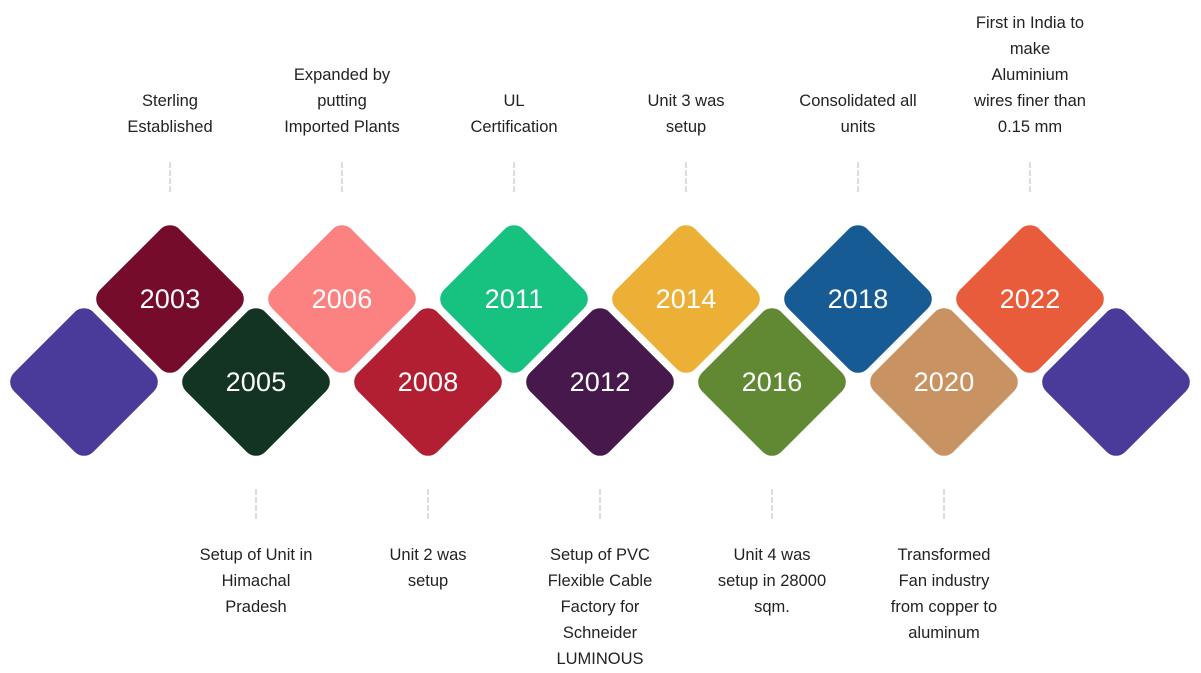 Image resolution: width=1201 pixels, height=673 pixels. What do you see at coordinates (600, 382) in the screenshot?
I see `milestone-year-2012: 2012` at bounding box center [600, 382].